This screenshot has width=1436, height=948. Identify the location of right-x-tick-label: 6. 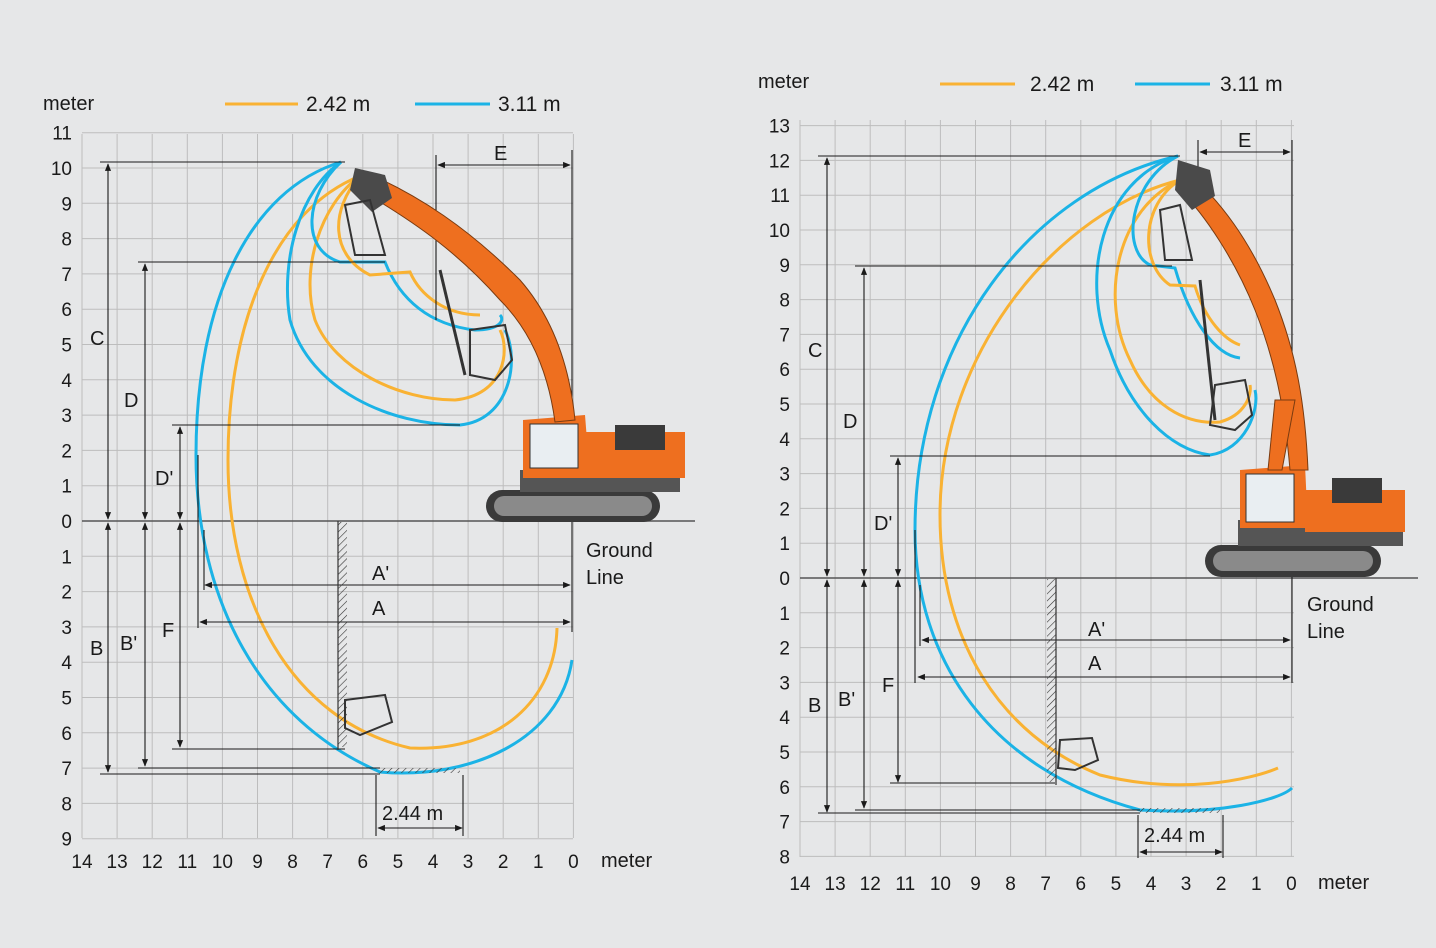
(1081, 884).